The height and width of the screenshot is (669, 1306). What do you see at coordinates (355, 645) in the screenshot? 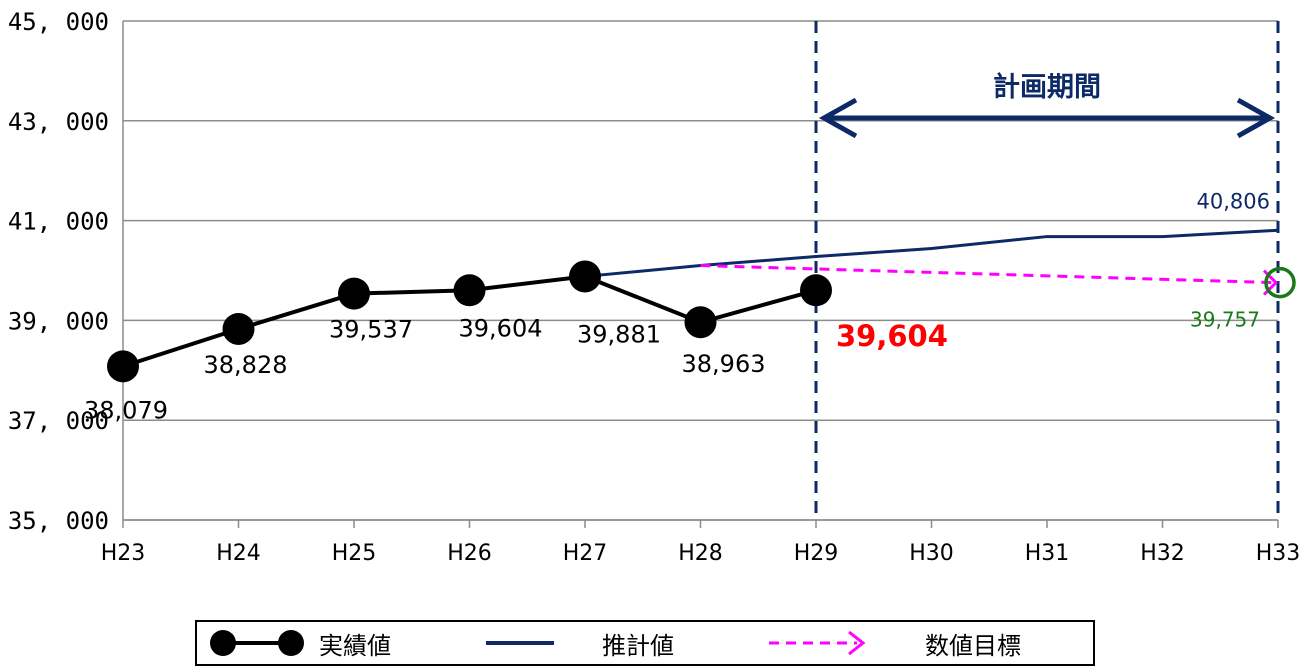
I see `legend-actual-label: 実績値` at bounding box center [355, 645].